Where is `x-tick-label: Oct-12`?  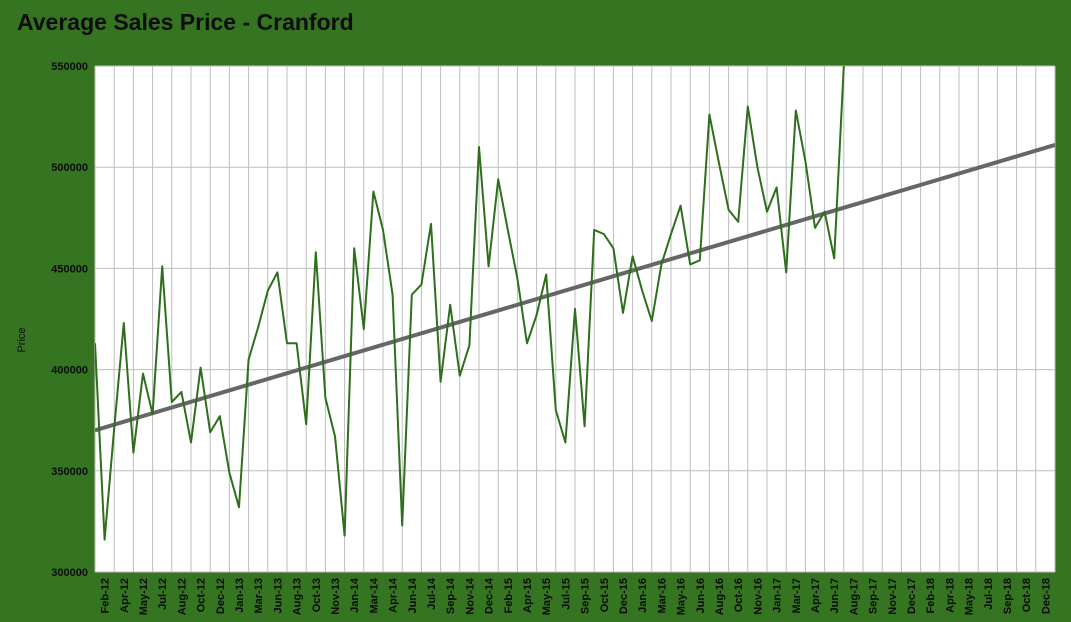 x-tick-label: Oct-12 is located at coordinates (202, 595).